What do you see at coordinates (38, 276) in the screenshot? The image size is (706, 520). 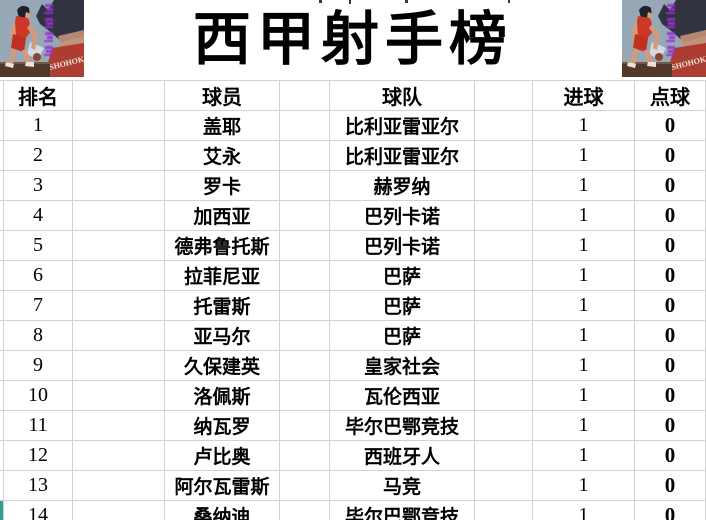 I see `rank-cell: 6` at bounding box center [38, 276].